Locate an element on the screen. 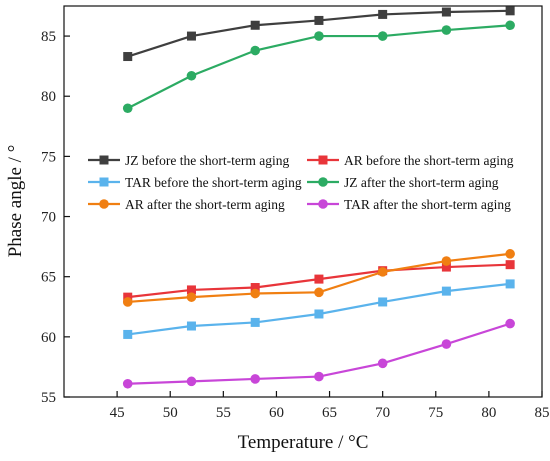  y-axis-title: Phase angle / ° is located at coordinates (15, 201).